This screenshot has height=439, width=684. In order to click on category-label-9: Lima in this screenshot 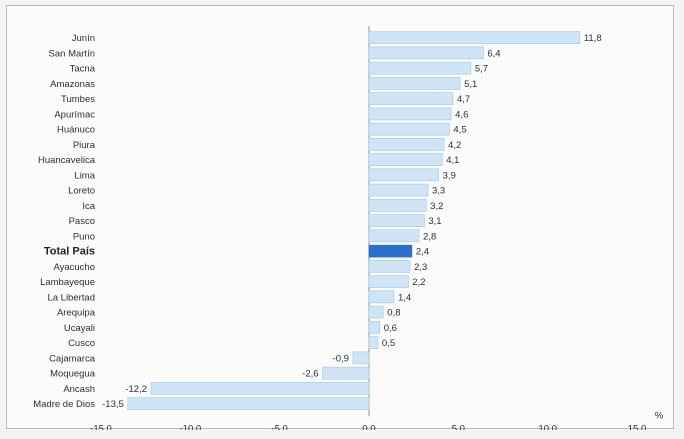, I will do `click(84, 175)`.